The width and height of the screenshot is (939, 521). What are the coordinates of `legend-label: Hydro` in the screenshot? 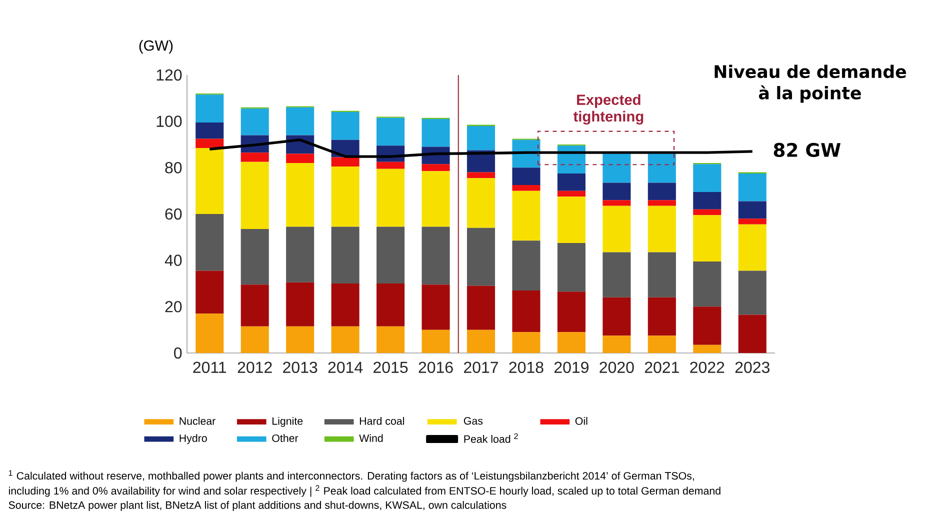 It's located at (193, 439).